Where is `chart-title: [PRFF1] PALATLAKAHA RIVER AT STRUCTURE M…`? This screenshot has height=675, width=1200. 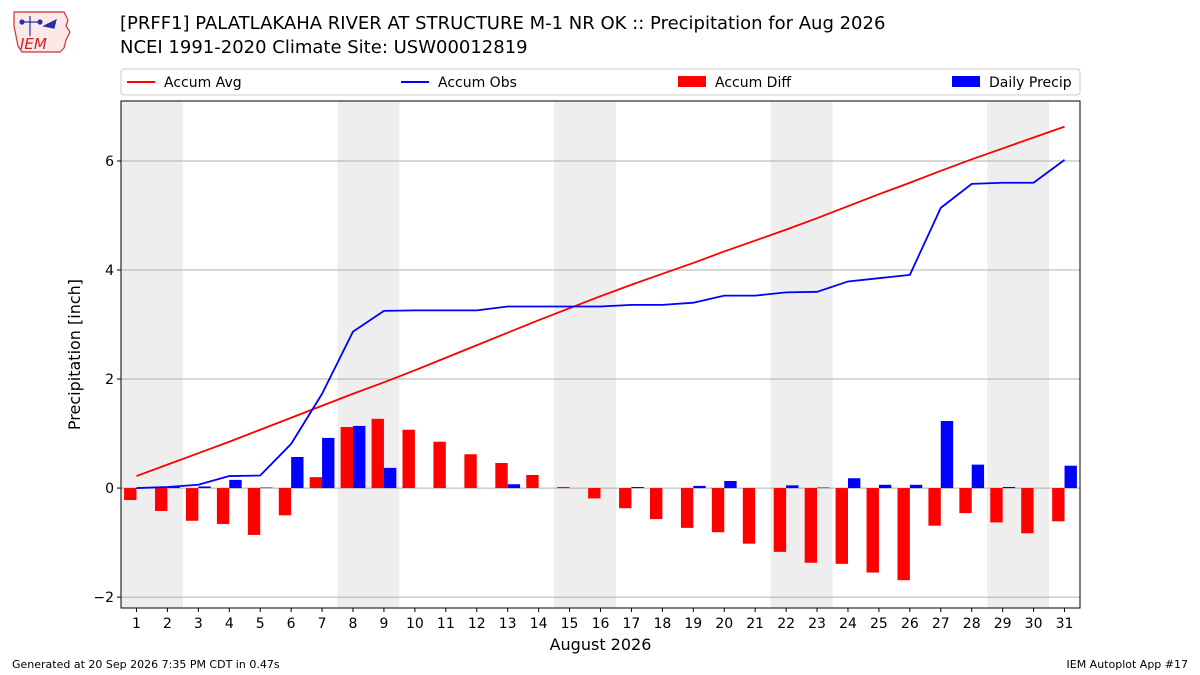
chart-title: [PRFF1] PALATLAKAHA RIVER AT STRUCTURE M… is located at coordinates (503, 23).